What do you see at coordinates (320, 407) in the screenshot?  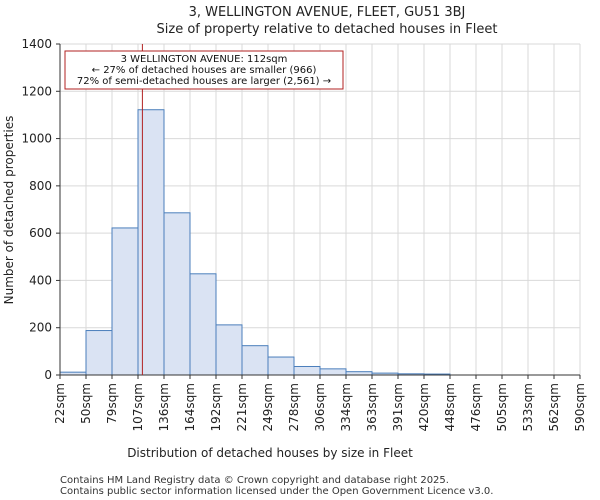 I see `x-tick-label: 306sqm` at bounding box center [320, 407].